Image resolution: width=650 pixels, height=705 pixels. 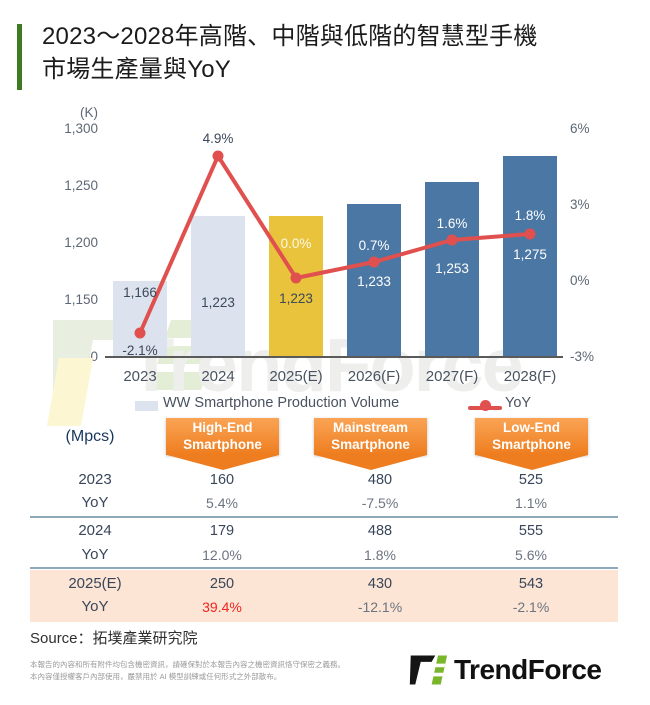 I want to click on cell-value: 12.0%, so click(x=222, y=555).